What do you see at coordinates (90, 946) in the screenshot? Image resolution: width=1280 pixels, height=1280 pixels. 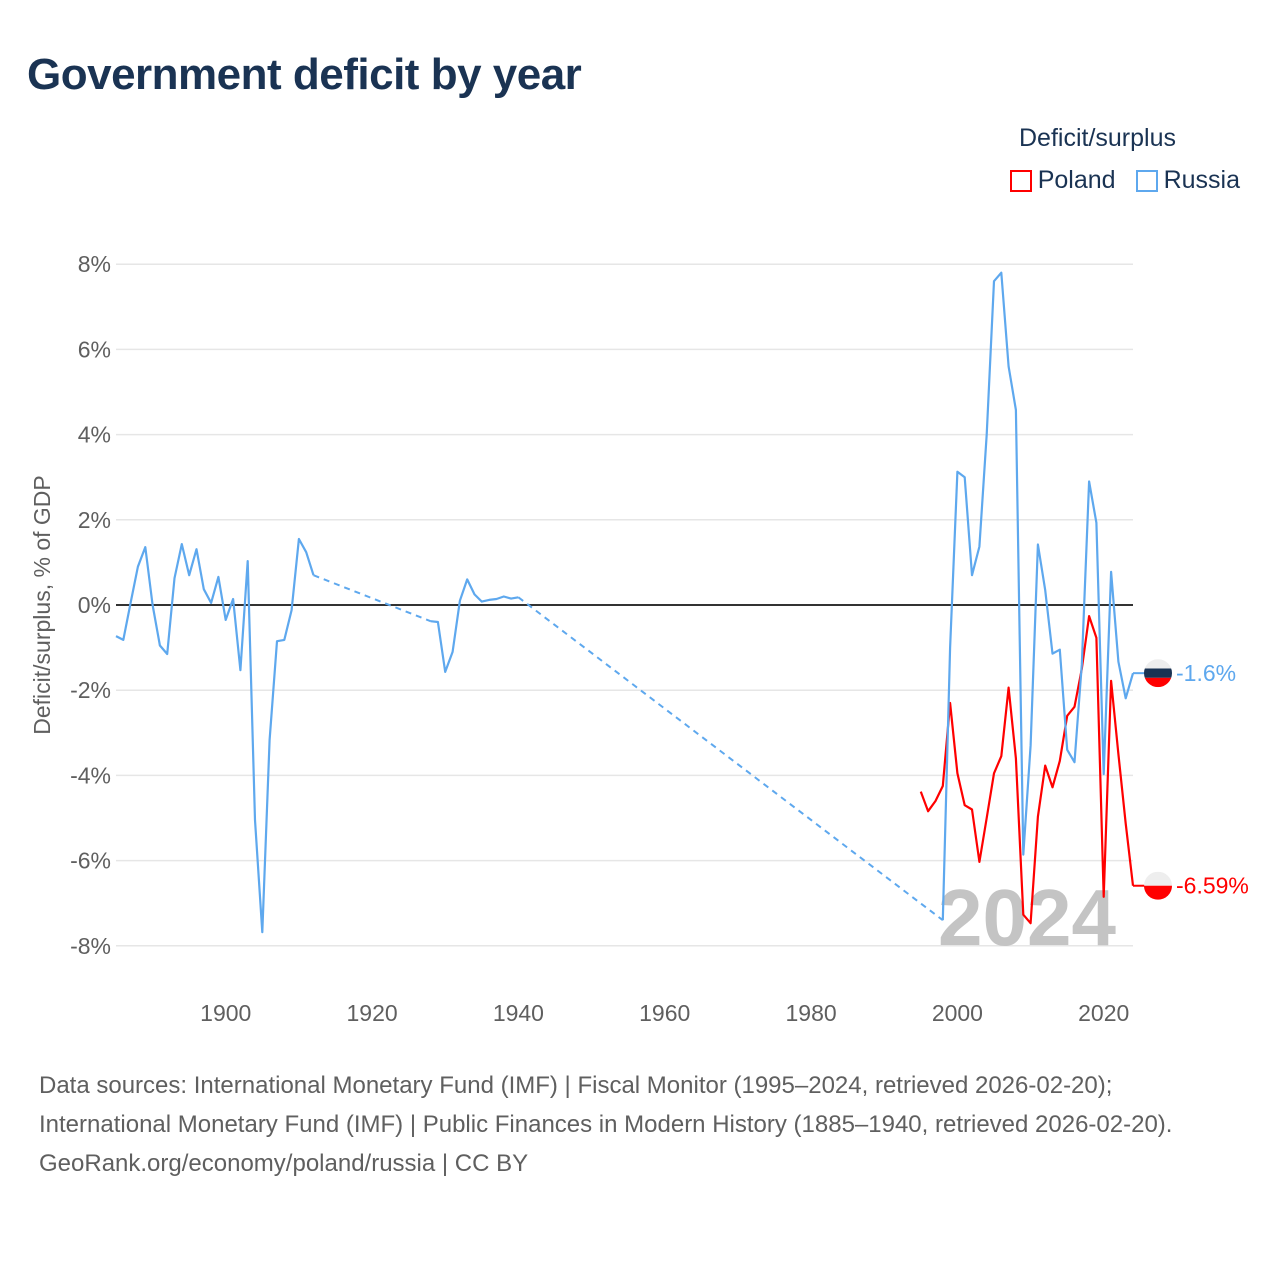 I see `y-tick-label: -8%` at bounding box center [90, 946].